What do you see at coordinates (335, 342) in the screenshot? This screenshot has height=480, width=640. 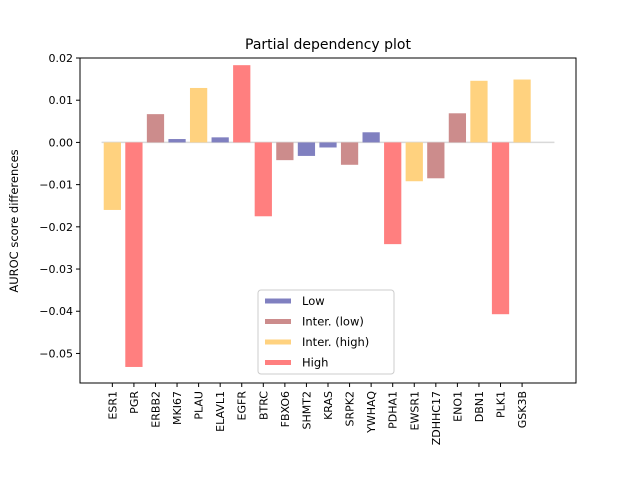 I see `legend-label: Inter. (high)` at bounding box center [335, 342].